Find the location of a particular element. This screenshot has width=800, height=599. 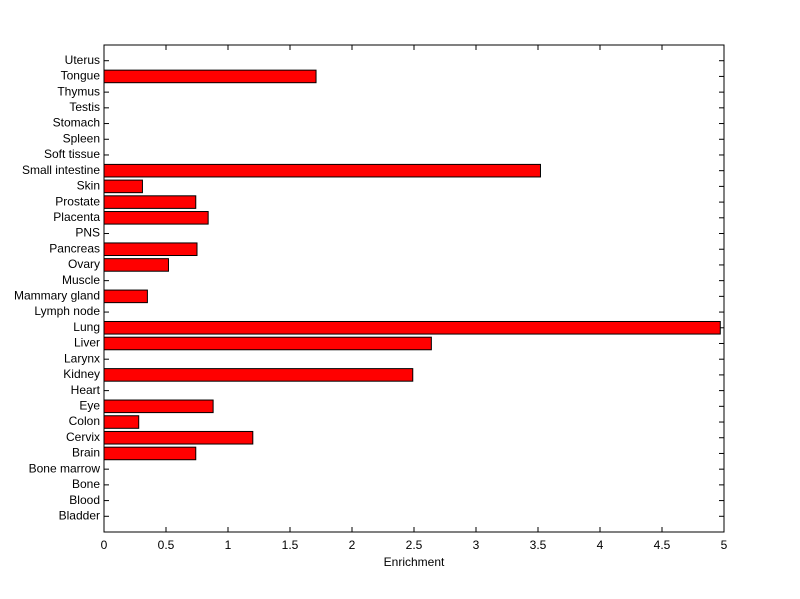

x-tick-label: 2 is located at coordinates (352, 545).